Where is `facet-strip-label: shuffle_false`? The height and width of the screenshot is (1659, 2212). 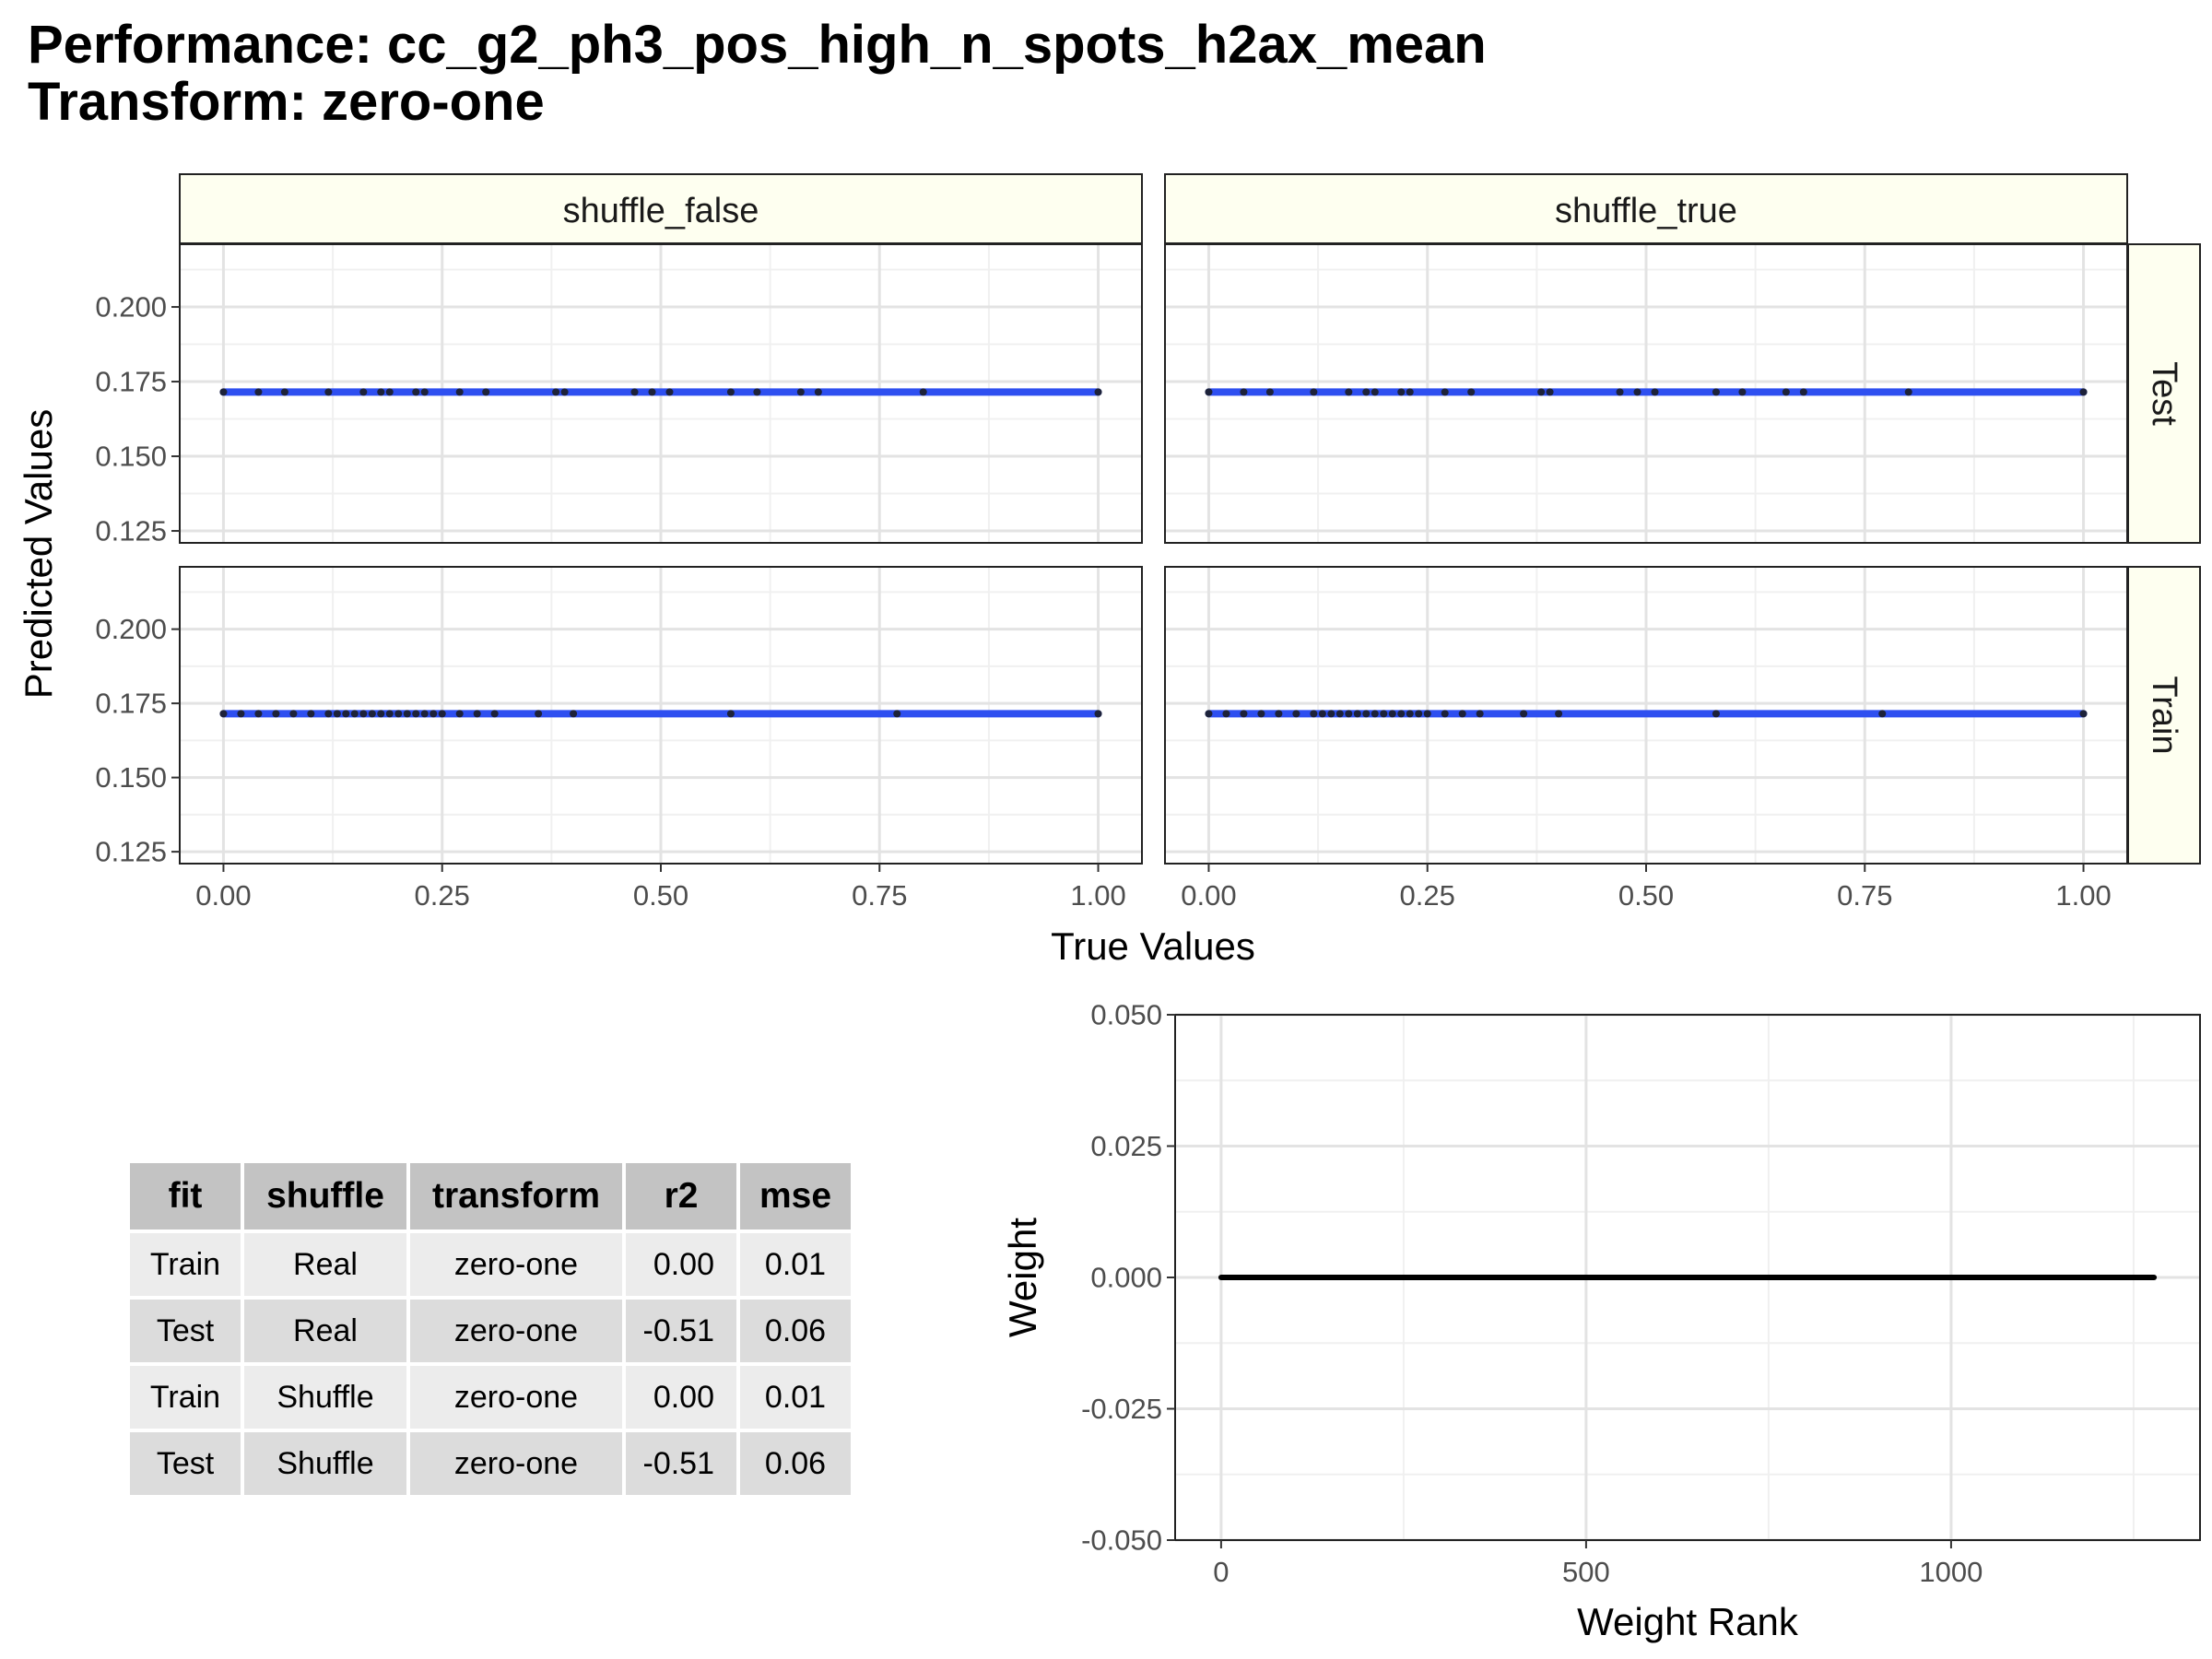 facet-strip-label: shuffle_false is located at coordinates (661, 211).